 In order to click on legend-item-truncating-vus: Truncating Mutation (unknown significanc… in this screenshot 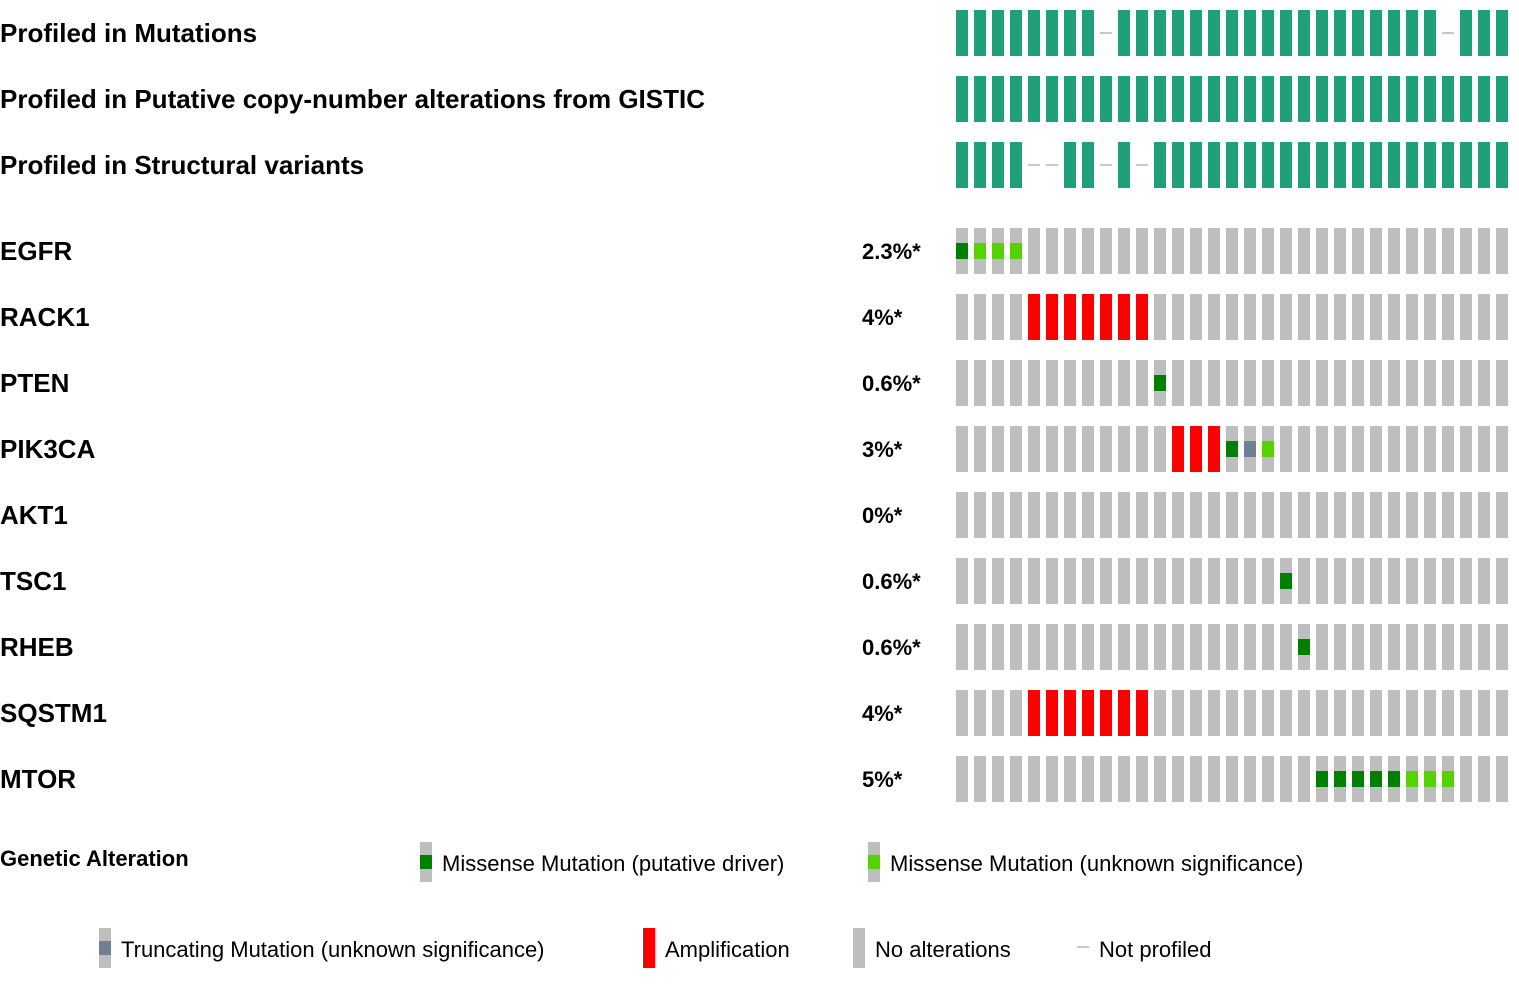, I will do `click(322, 948)`.